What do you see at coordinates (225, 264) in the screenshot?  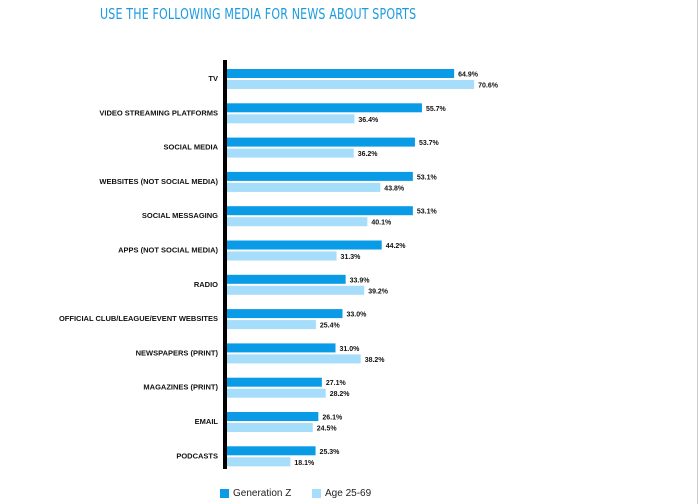 I see `y-axis-line` at bounding box center [225, 264].